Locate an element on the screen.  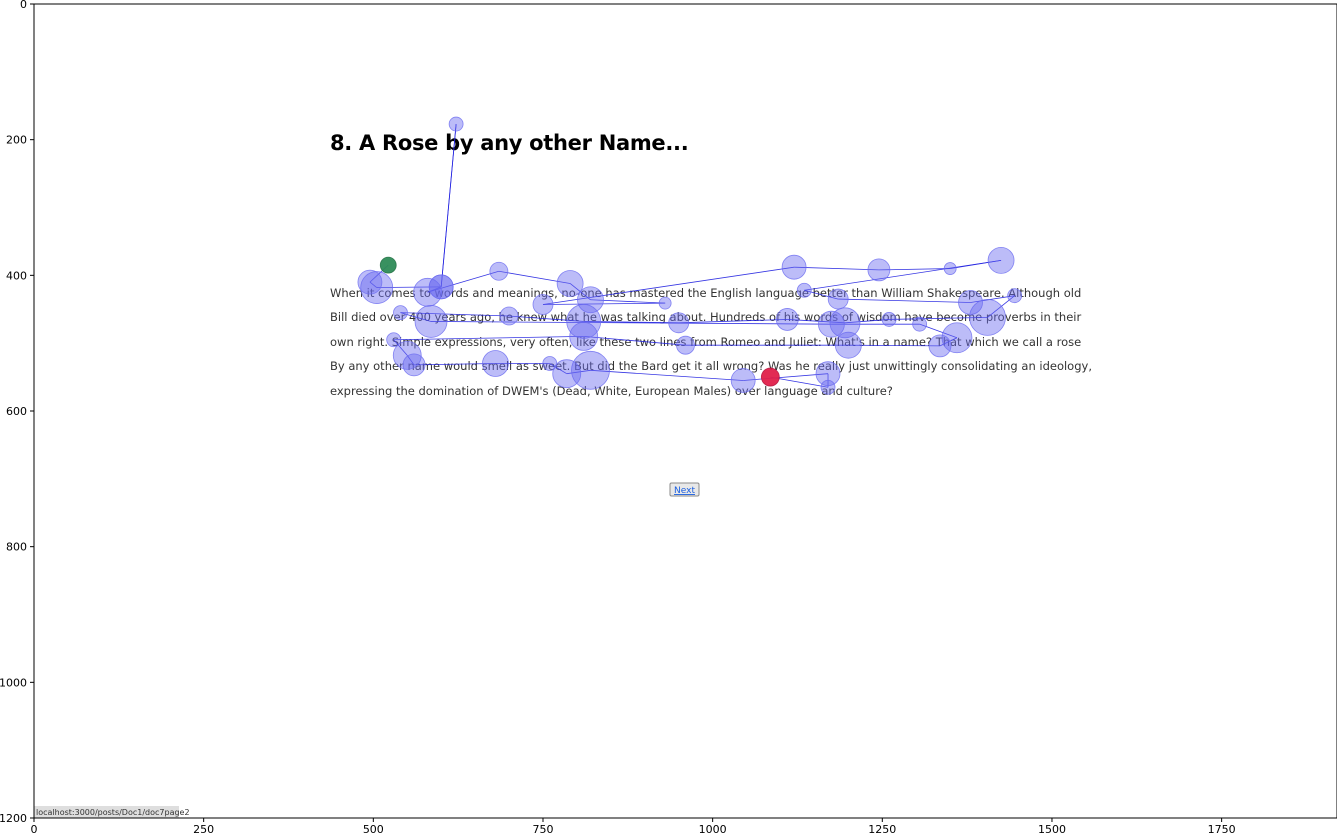
status-bar: localhost:3000/posts/Doc1/doc7page2 is located at coordinates (112, 812).